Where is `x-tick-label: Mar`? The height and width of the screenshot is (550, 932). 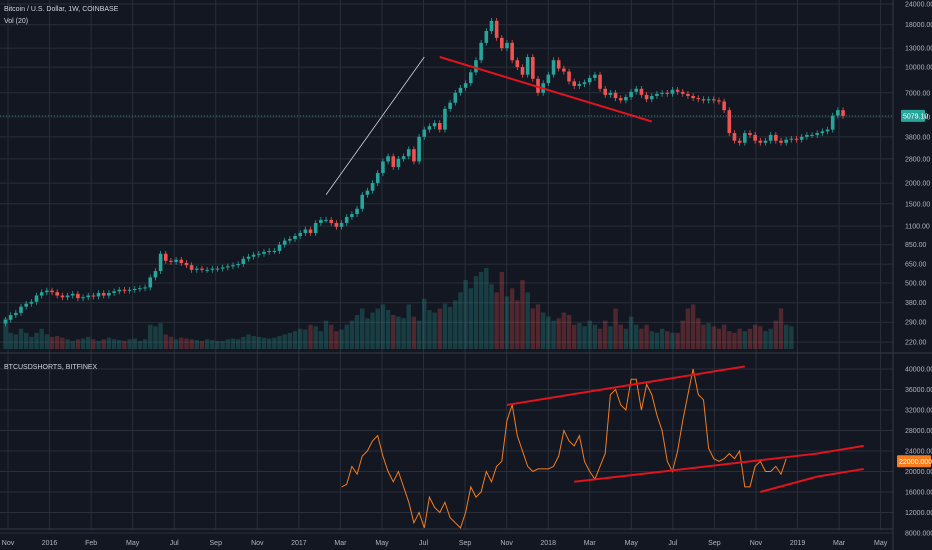
x-tick-label: Mar is located at coordinates (590, 543).